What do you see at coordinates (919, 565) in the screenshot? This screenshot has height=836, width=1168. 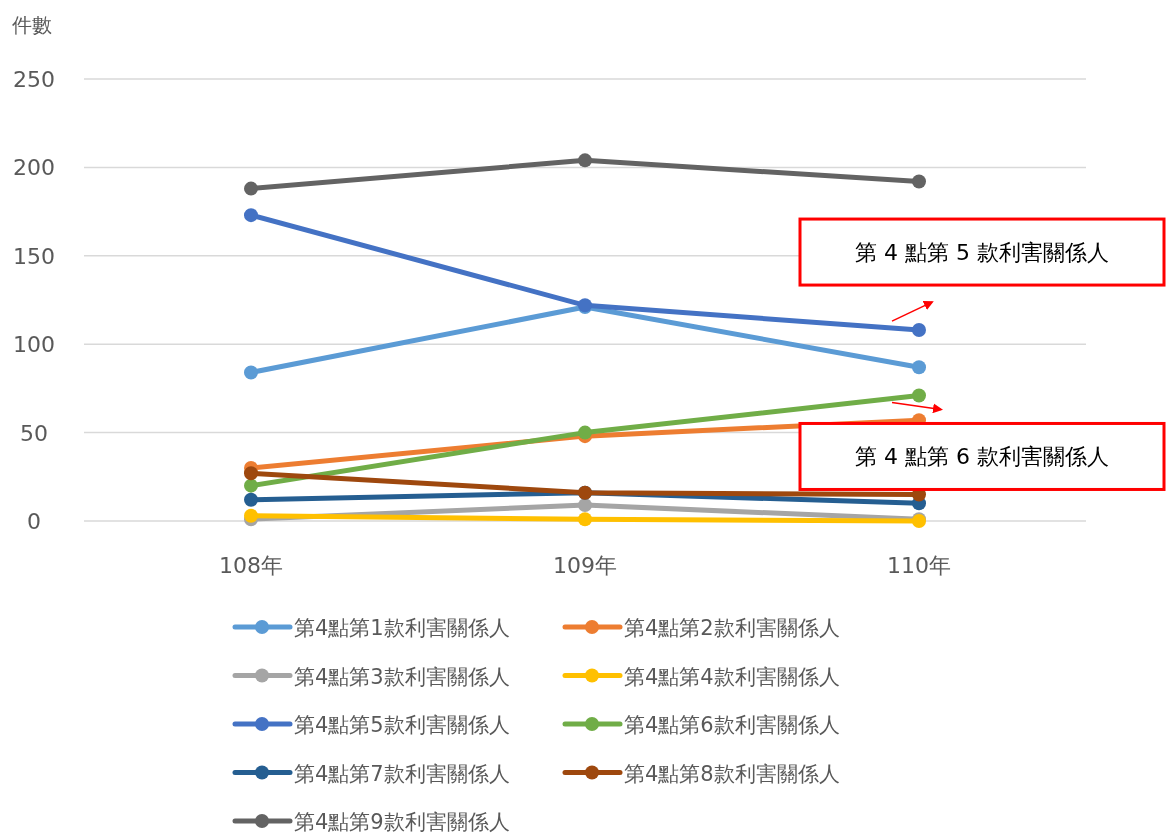 I see `x-tick-label: 110年` at bounding box center [919, 565].